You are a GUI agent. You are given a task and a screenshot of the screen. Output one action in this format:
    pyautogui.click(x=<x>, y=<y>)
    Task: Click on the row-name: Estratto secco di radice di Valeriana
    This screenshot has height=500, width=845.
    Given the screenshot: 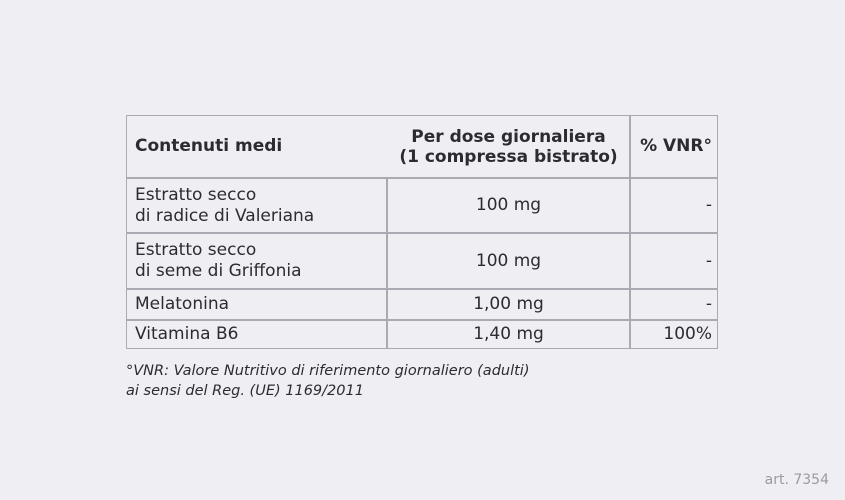 What is the action you would take?
    pyautogui.click(x=225, y=205)
    